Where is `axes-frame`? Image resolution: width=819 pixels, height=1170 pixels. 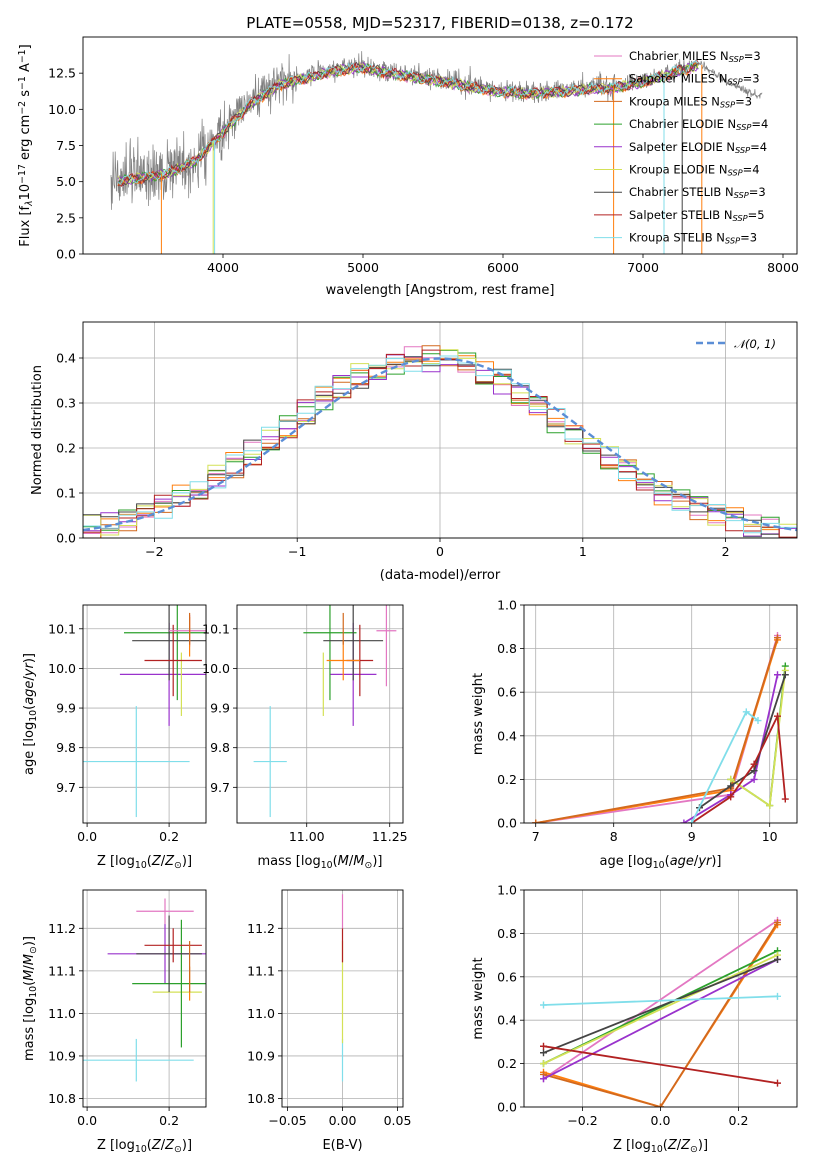
axes-frame is located at coordinates (660, 714).